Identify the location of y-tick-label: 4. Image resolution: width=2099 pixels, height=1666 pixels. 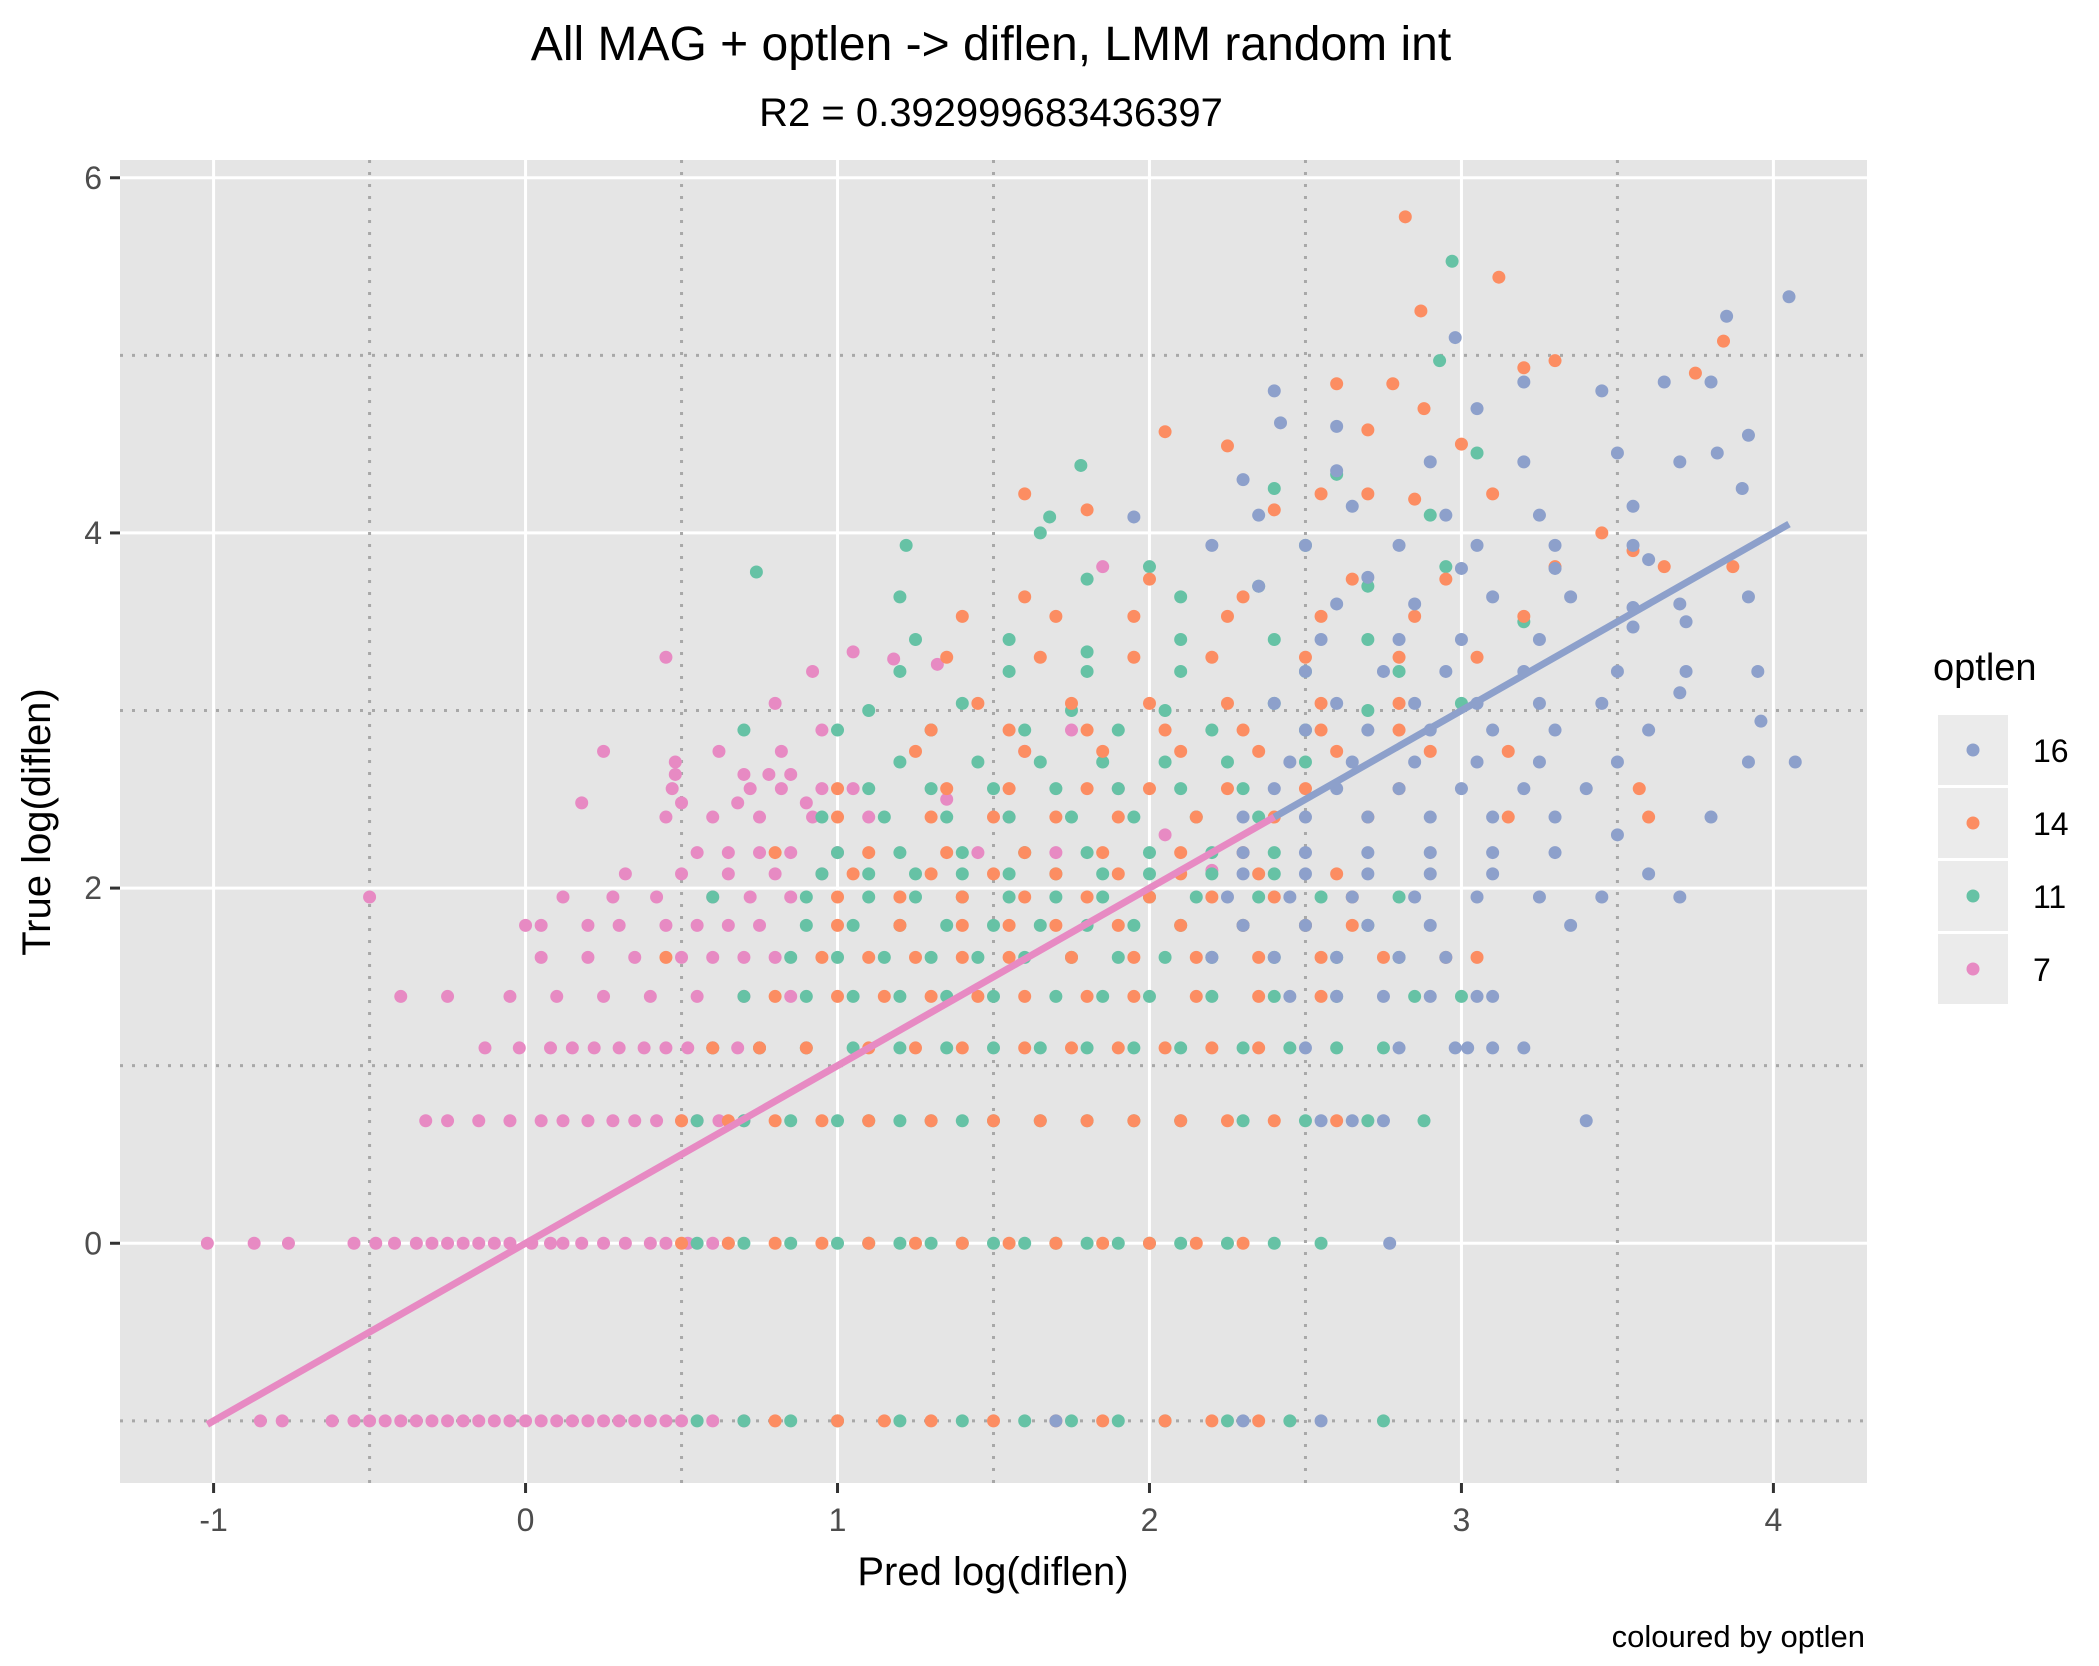
(93, 533).